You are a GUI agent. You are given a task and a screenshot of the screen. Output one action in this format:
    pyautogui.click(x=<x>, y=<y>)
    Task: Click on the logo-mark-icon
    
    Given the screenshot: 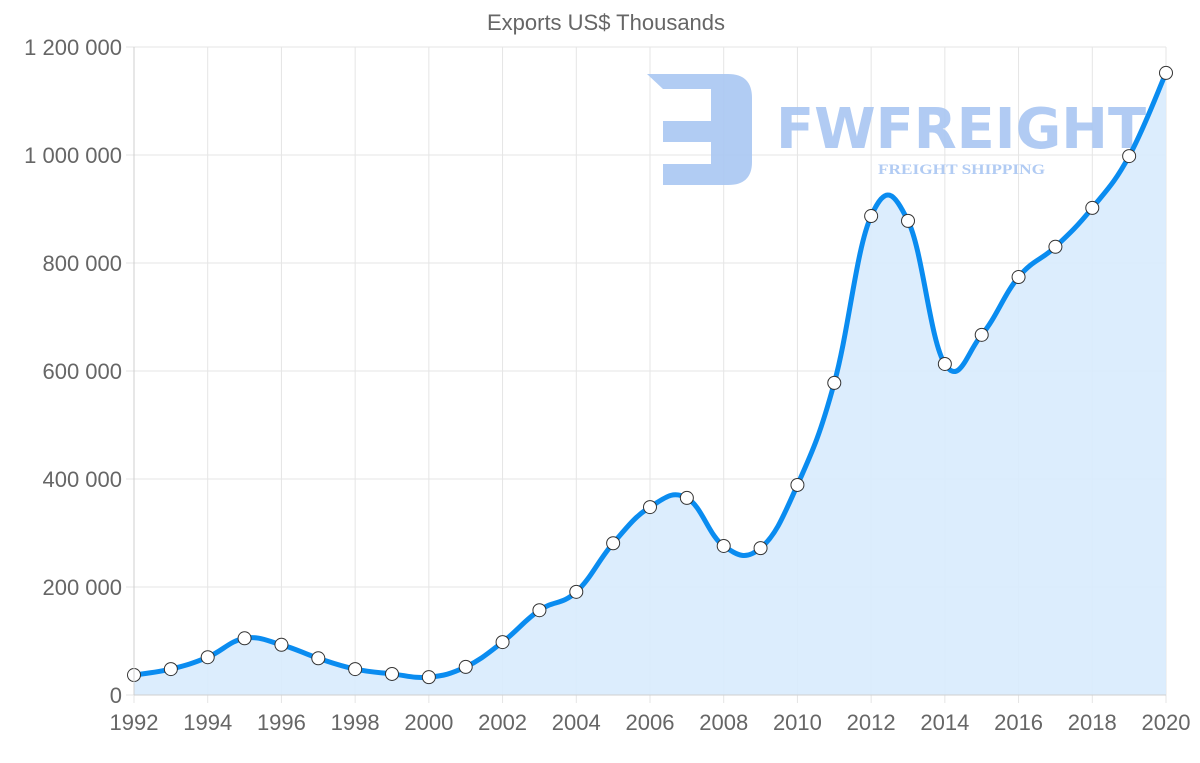 What is the action you would take?
    pyautogui.click(x=699, y=129)
    